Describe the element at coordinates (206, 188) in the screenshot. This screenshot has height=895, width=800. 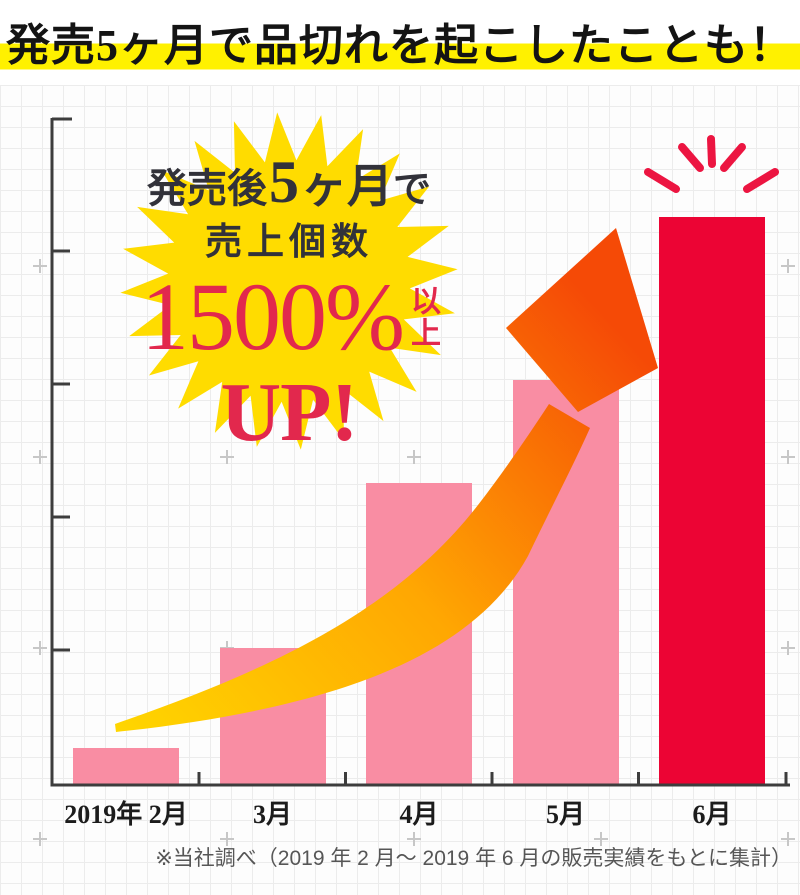
I see `badge-line1-prefix: 発売後` at that location.